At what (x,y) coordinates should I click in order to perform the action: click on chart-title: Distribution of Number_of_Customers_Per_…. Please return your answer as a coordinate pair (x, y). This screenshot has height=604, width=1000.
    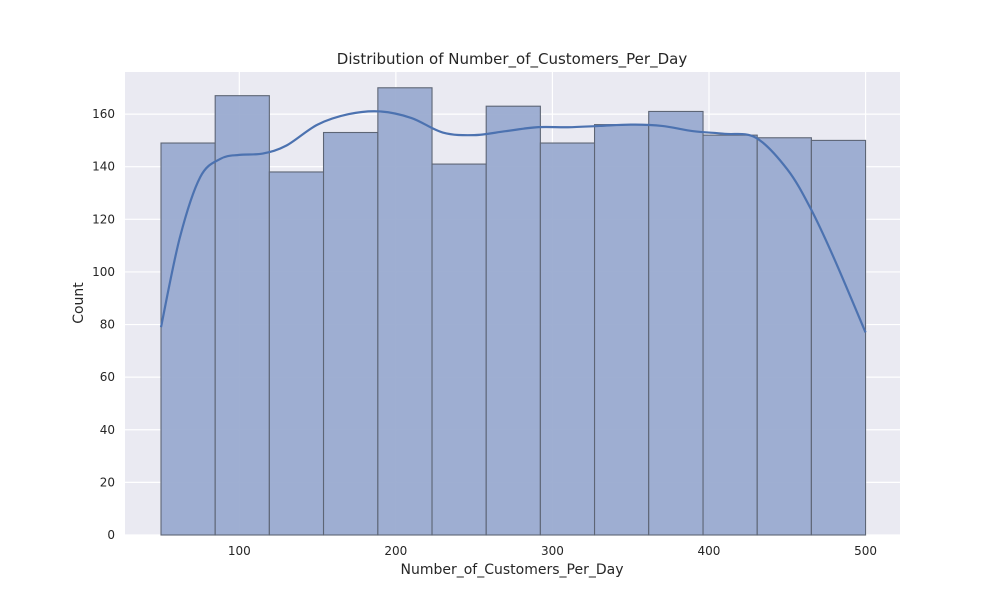
    Looking at the image, I should click on (512, 59).